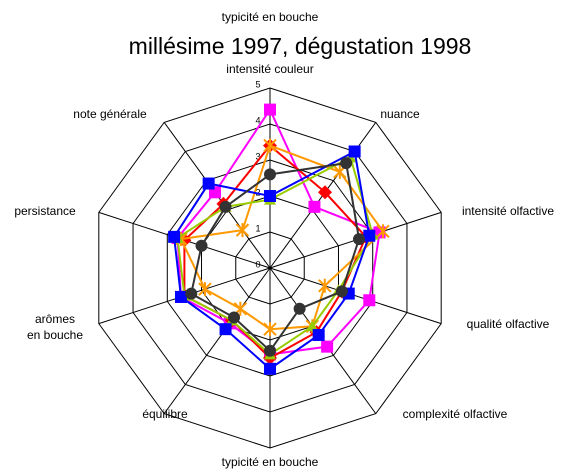 This screenshot has height=475, width=576. I want to click on chart-subtitle: typicité en bouche, so click(270, 17).